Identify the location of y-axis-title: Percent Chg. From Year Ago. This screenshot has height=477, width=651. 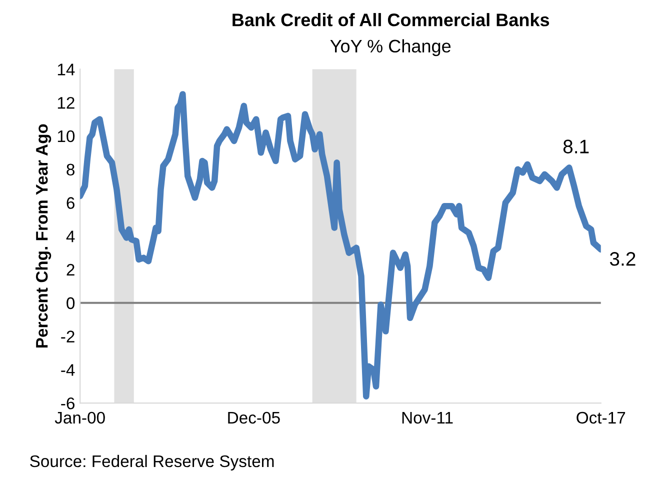
(44, 236).